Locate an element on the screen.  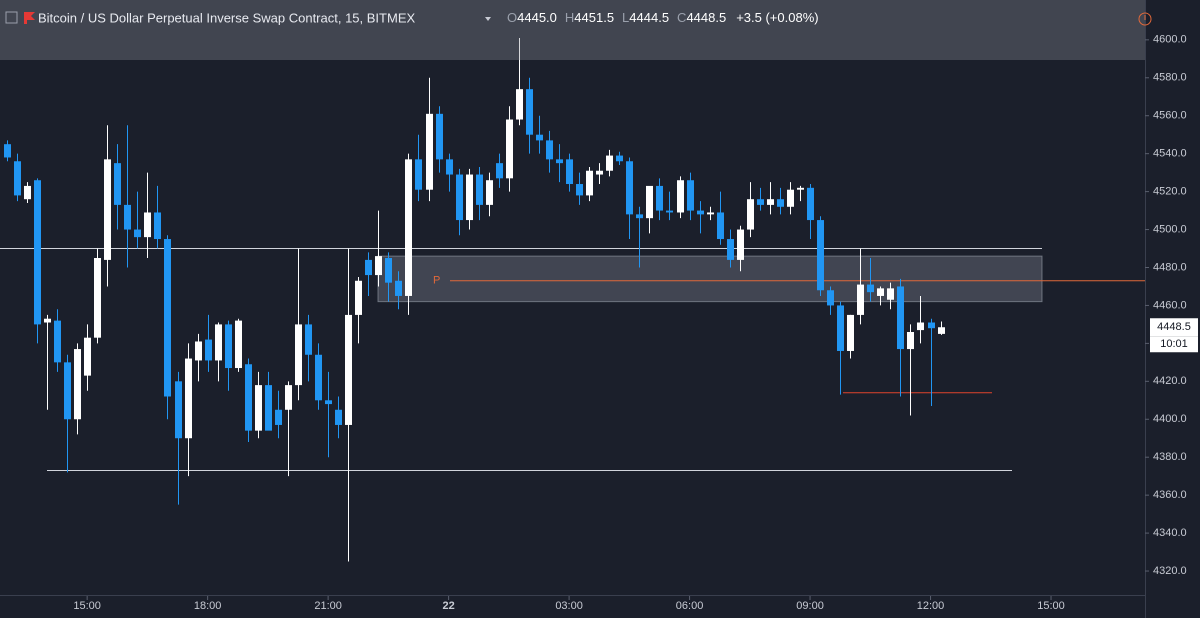
countdown-badge is located at coordinates (1174, 344).